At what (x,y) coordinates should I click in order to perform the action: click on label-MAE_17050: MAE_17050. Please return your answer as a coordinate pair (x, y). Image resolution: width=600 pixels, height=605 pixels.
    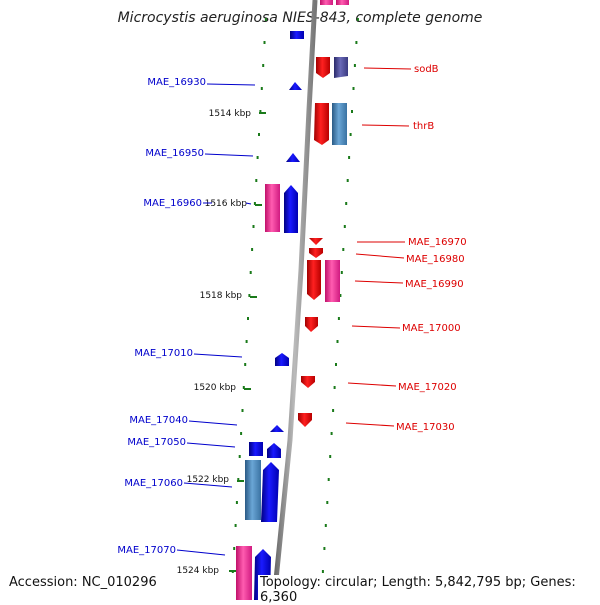
    Looking at the image, I should click on (181, 442).